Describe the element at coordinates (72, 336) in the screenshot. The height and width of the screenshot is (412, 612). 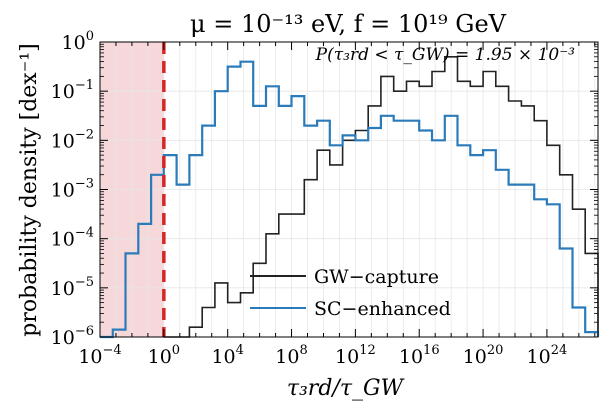
I see `y-tick-label: 10⁻⁶` at that location.